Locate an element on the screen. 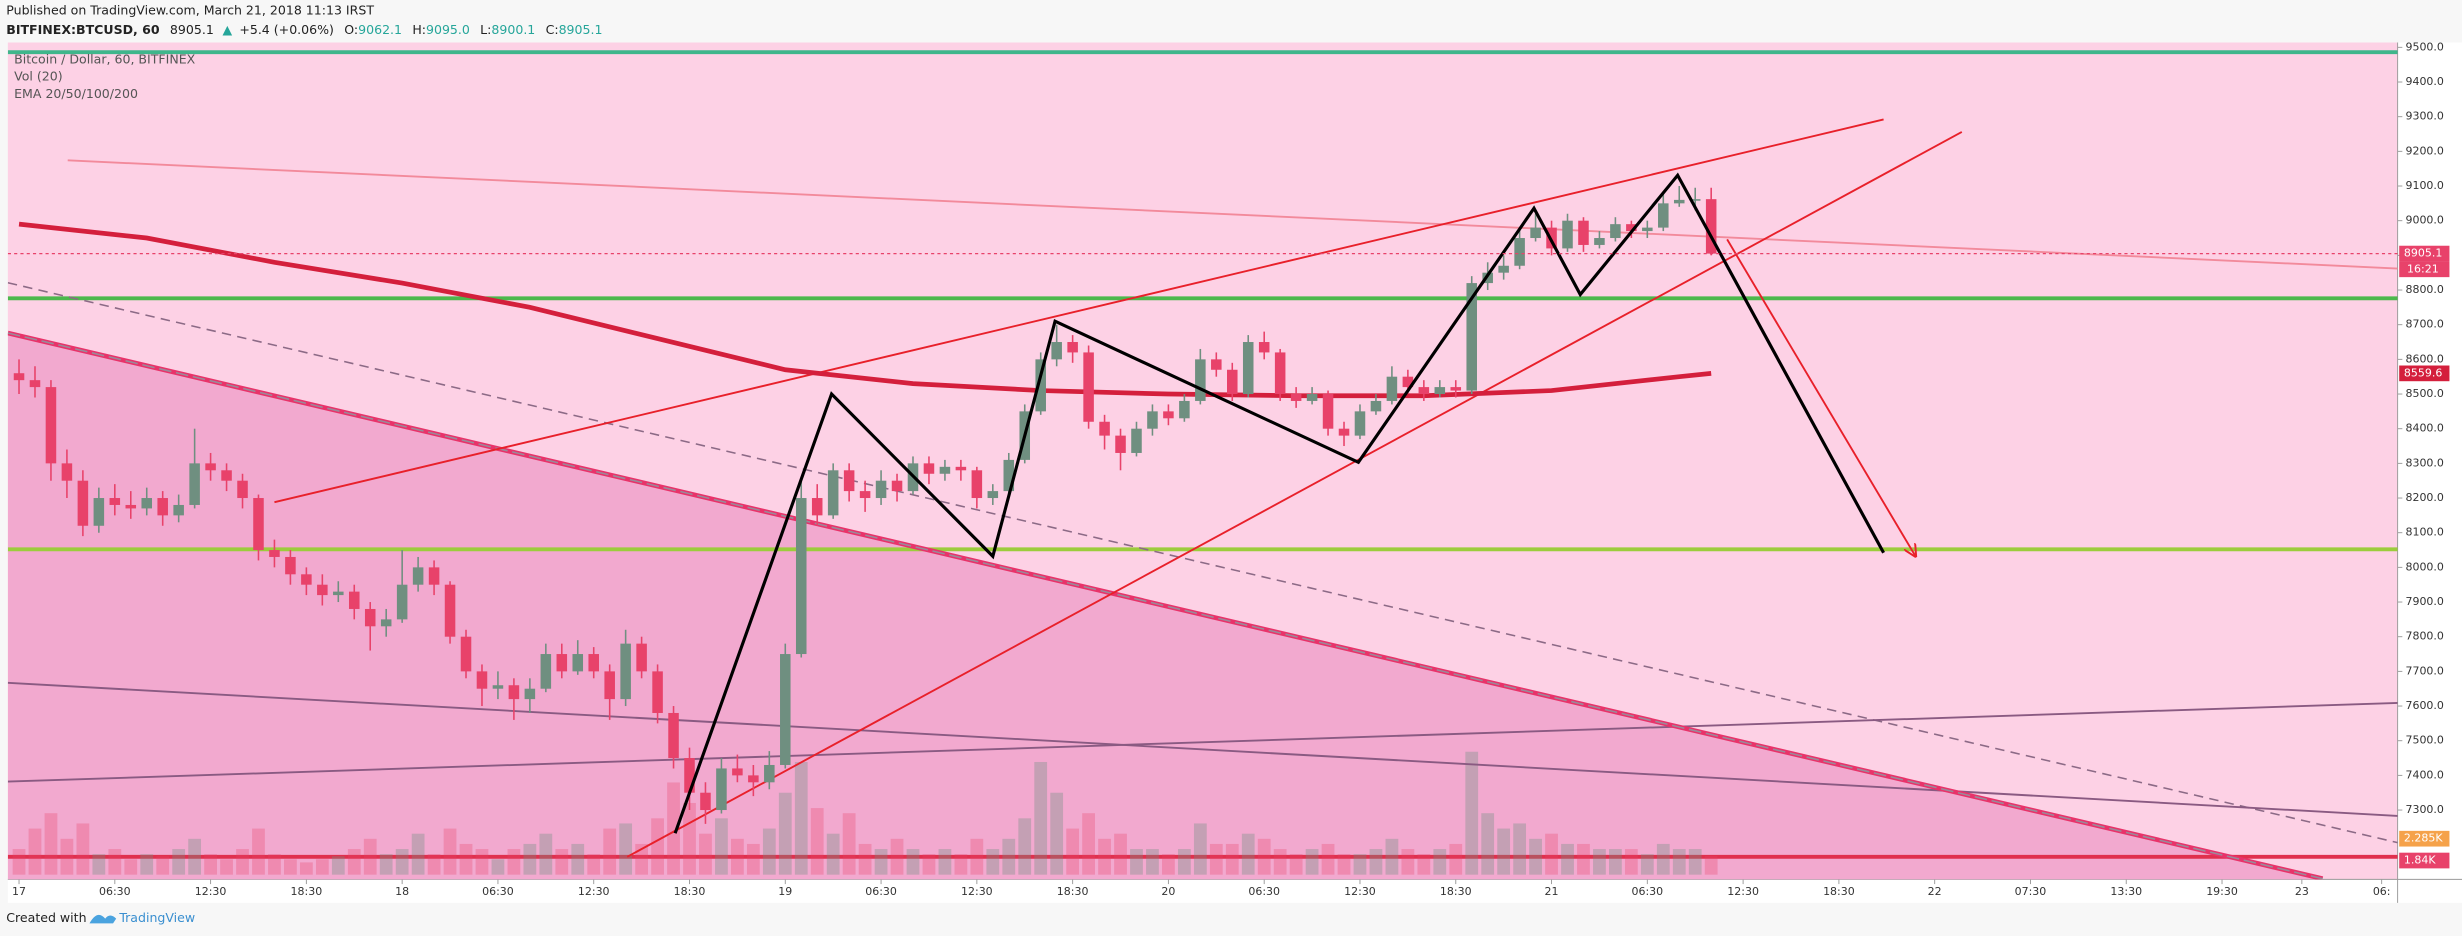 The height and width of the screenshot is (936, 2462). legend-volume: Vol (20) is located at coordinates (38, 76).